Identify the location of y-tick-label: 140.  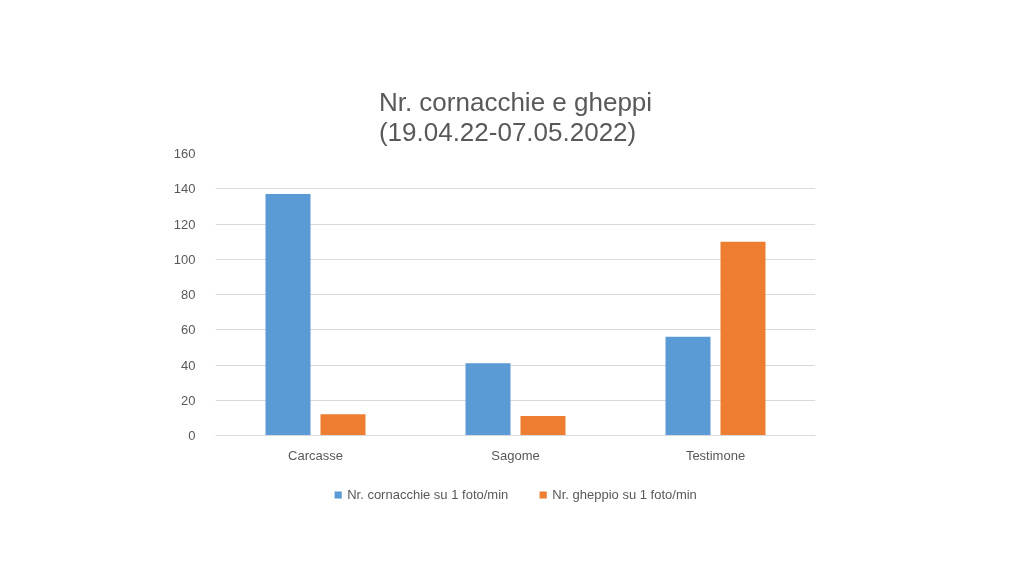
(184, 189).